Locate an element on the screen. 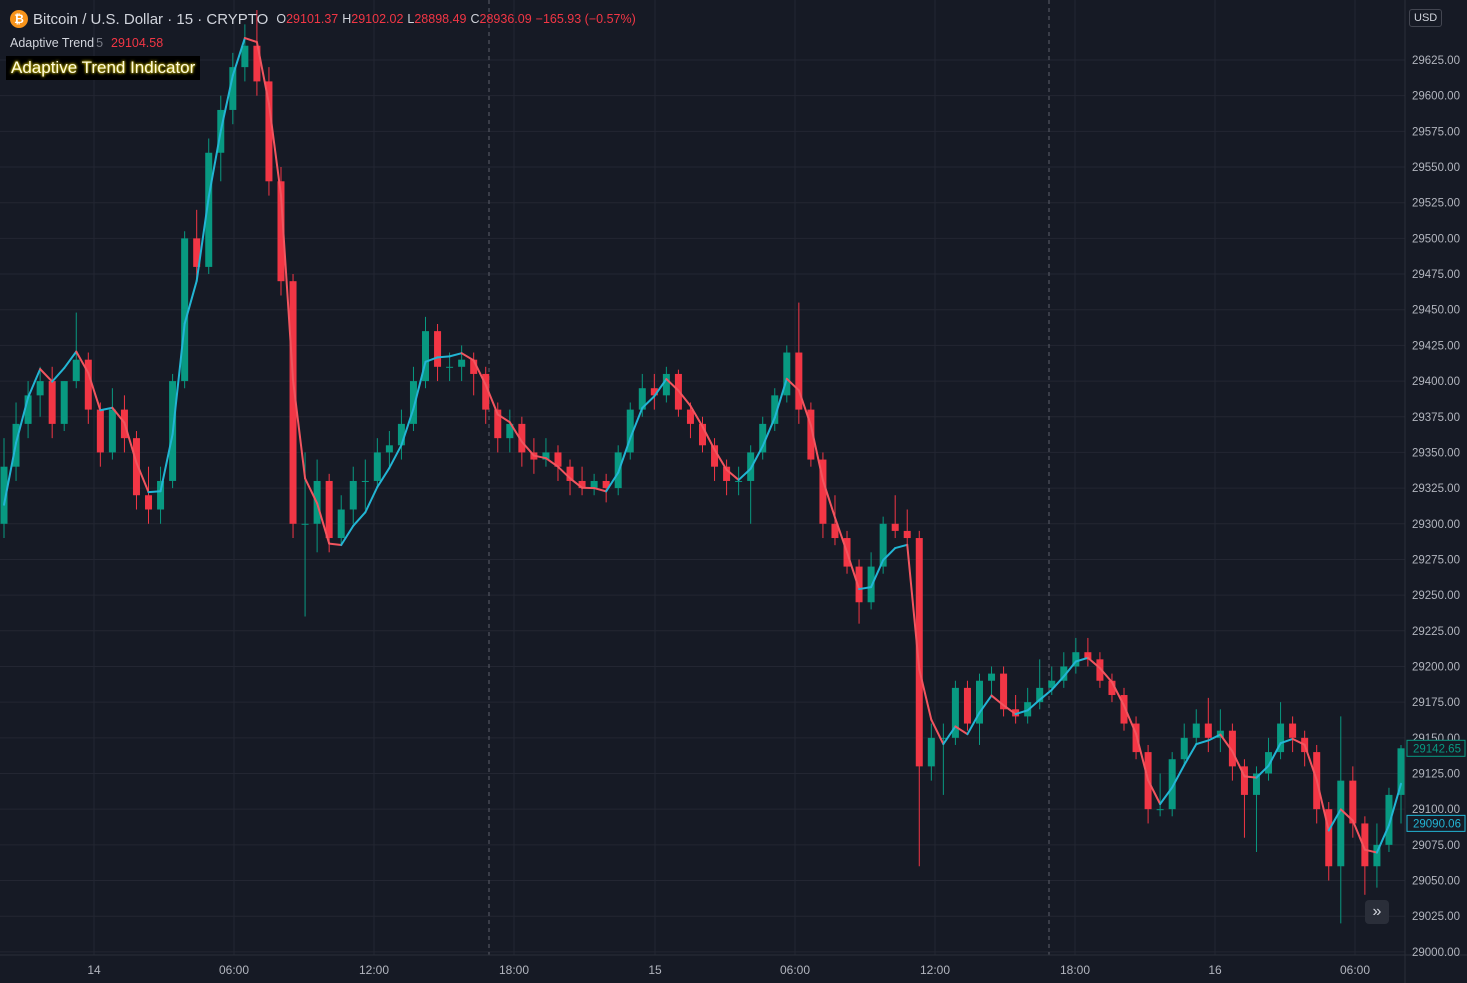 The width and height of the screenshot is (1467, 983). price-tick-label: 29000.00 is located at coordinates (1436, 953).